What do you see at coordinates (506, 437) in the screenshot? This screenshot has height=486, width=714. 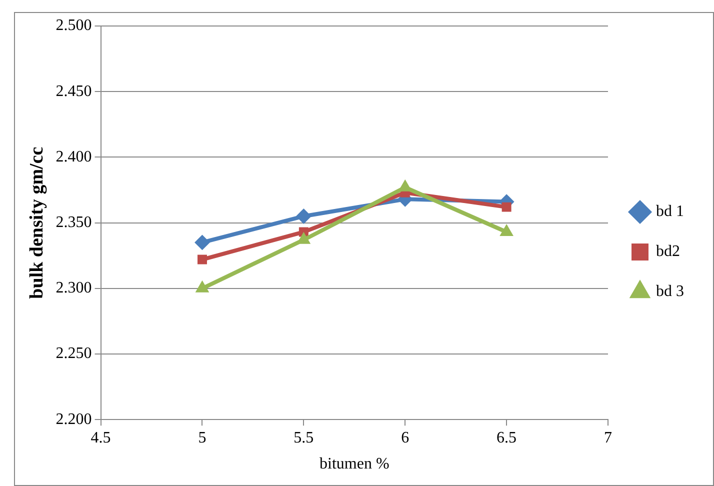 I see `x-tick-label: 6.5` at bounding box center [506, 437].